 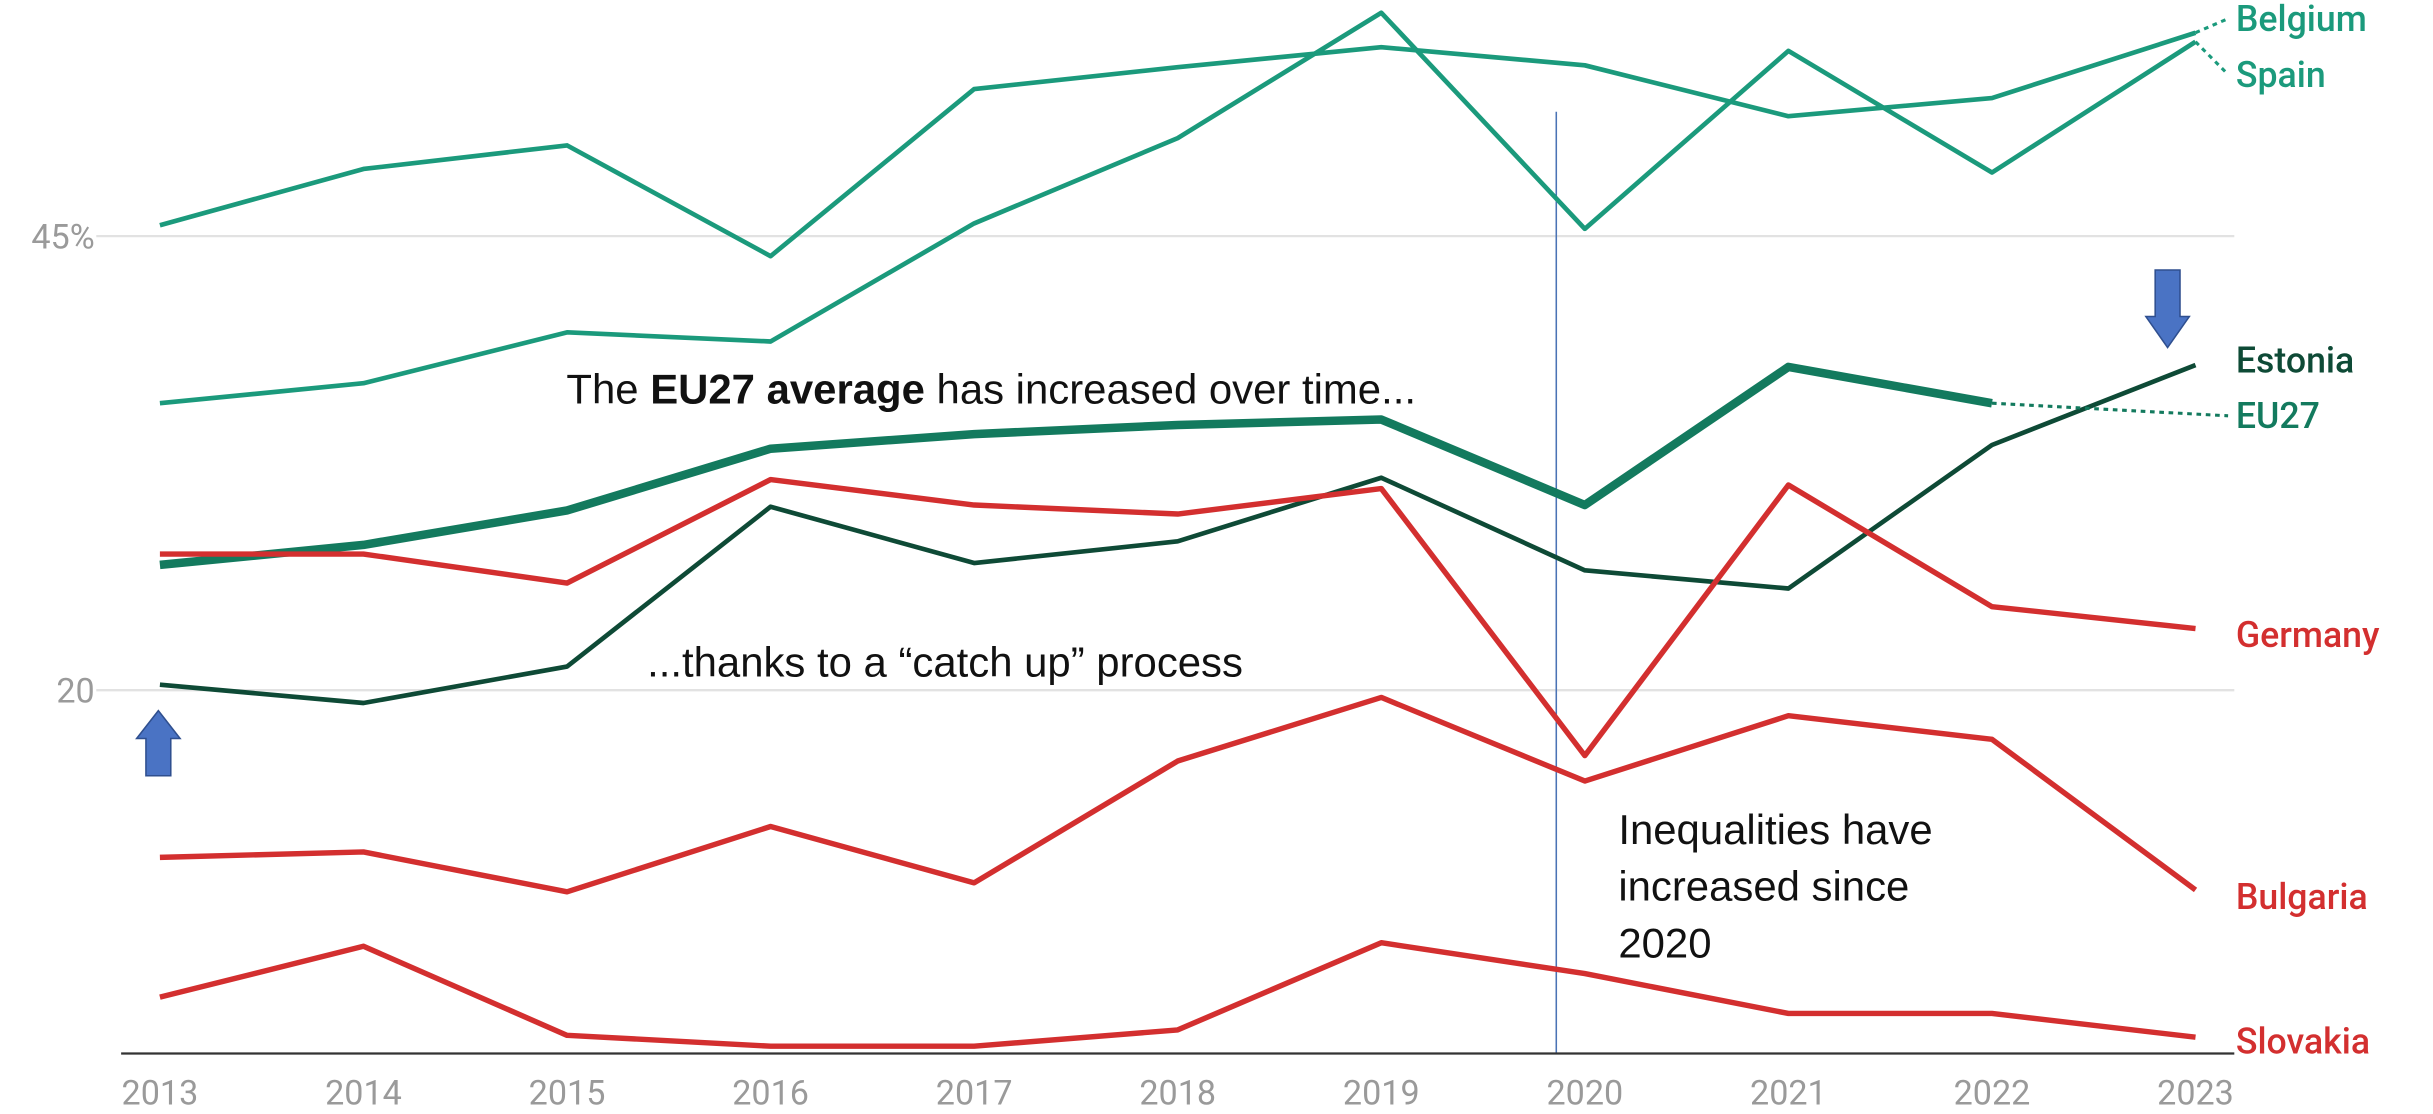 What do you see at coordinates (1788, 1094) in the screenshot?
I see `x-tick-label: 2021` at bounding box center [1788, 1094].